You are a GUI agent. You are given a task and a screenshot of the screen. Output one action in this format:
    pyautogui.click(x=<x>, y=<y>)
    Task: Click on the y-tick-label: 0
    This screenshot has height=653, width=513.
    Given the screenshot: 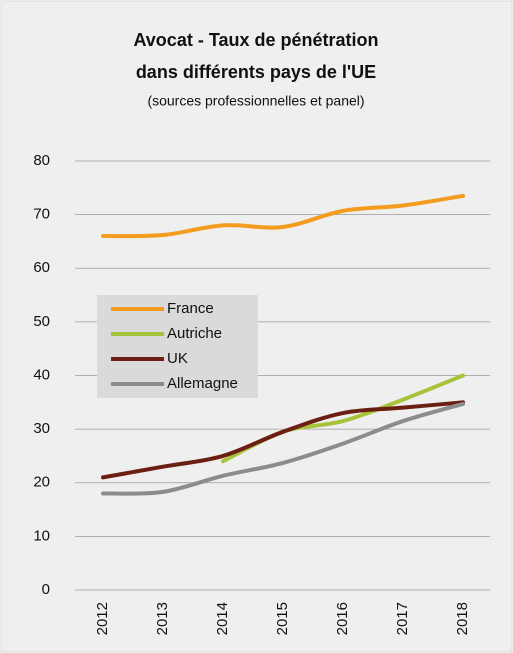 What is the action you would take?
    pyautogui.click(x=46, y=589)
    